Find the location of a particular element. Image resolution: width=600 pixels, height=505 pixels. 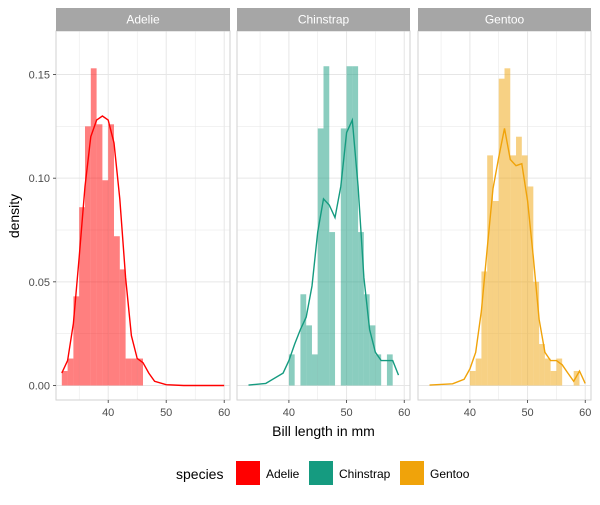

x-axis-title: Bill length in mm is located at coordinates (323, 431).